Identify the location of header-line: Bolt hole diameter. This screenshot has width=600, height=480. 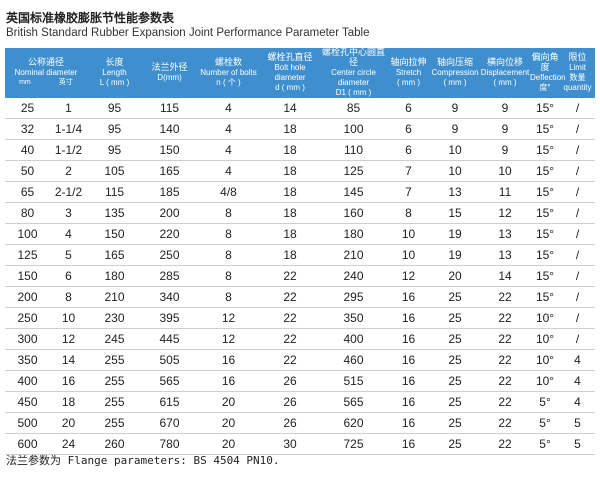
(290, 72).